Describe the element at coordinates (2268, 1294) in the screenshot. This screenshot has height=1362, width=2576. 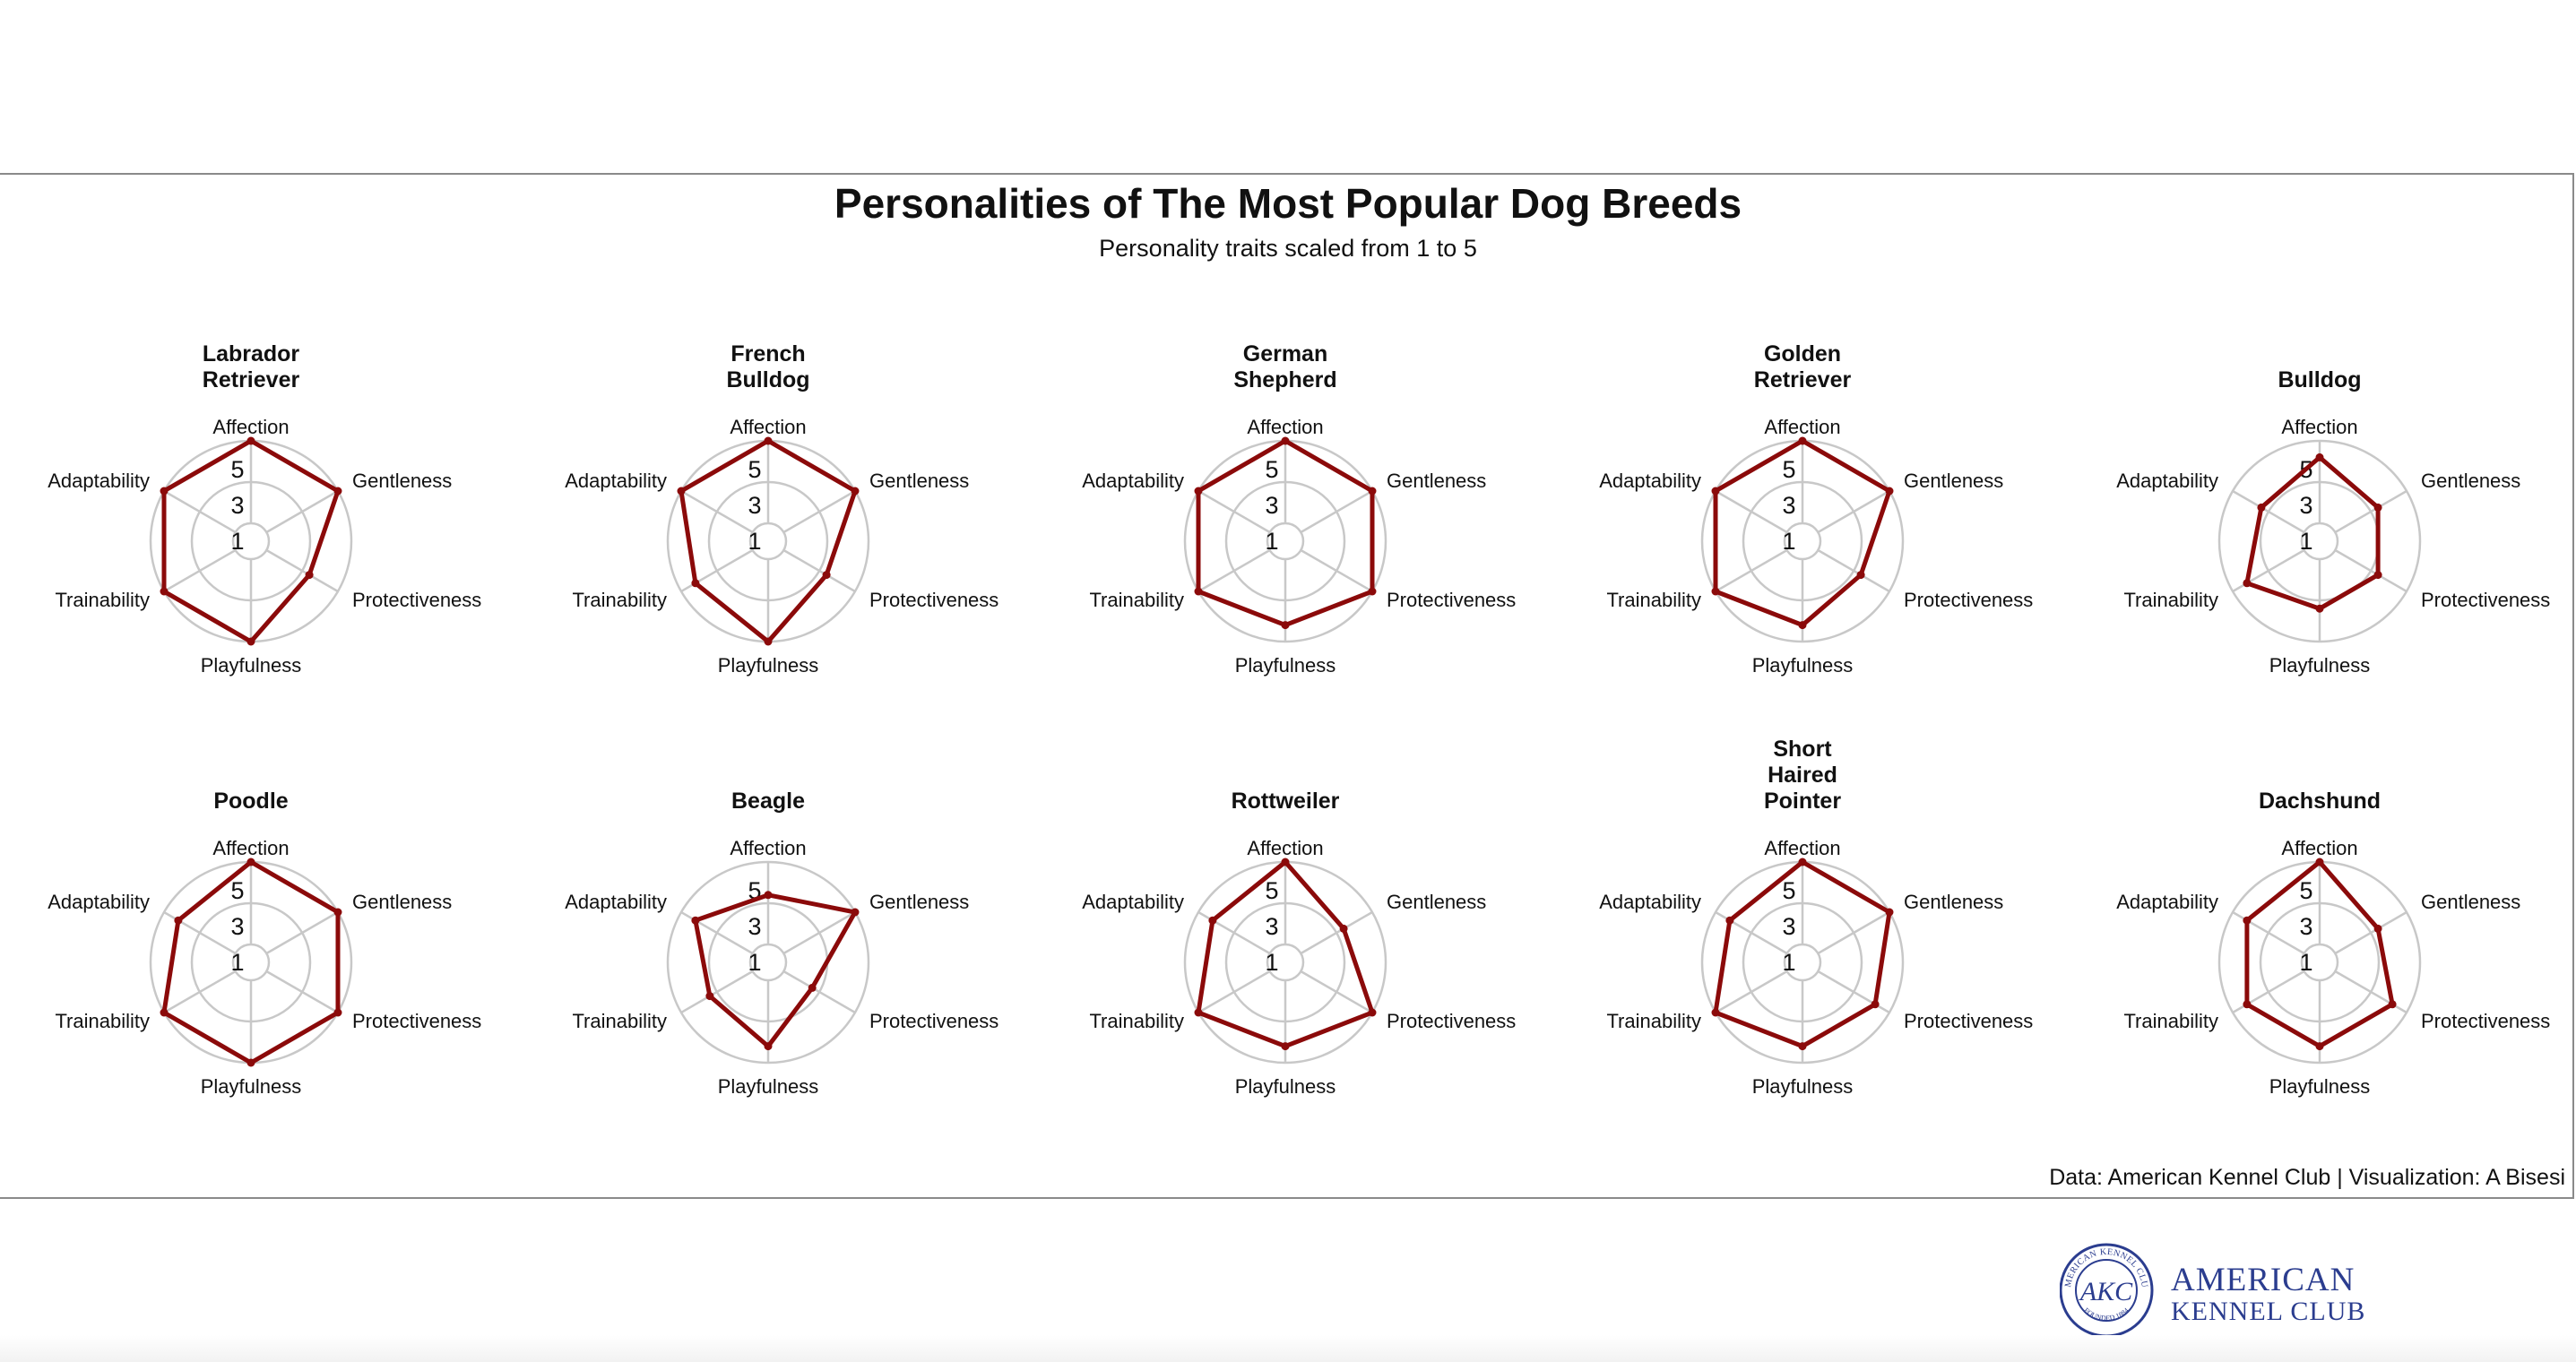
I see `akc-wordmark: AMERICAN KENNEL CLUB` at that location.